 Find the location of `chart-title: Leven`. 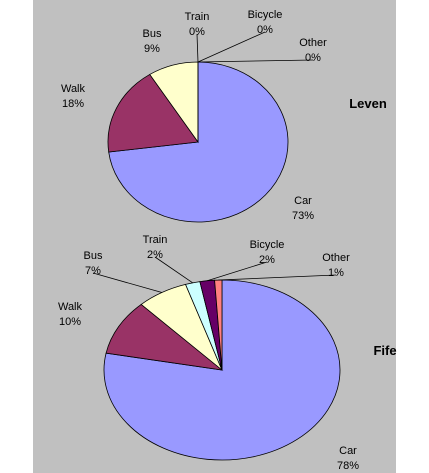

chart-title: Leven is located at coordinates (368, 103).